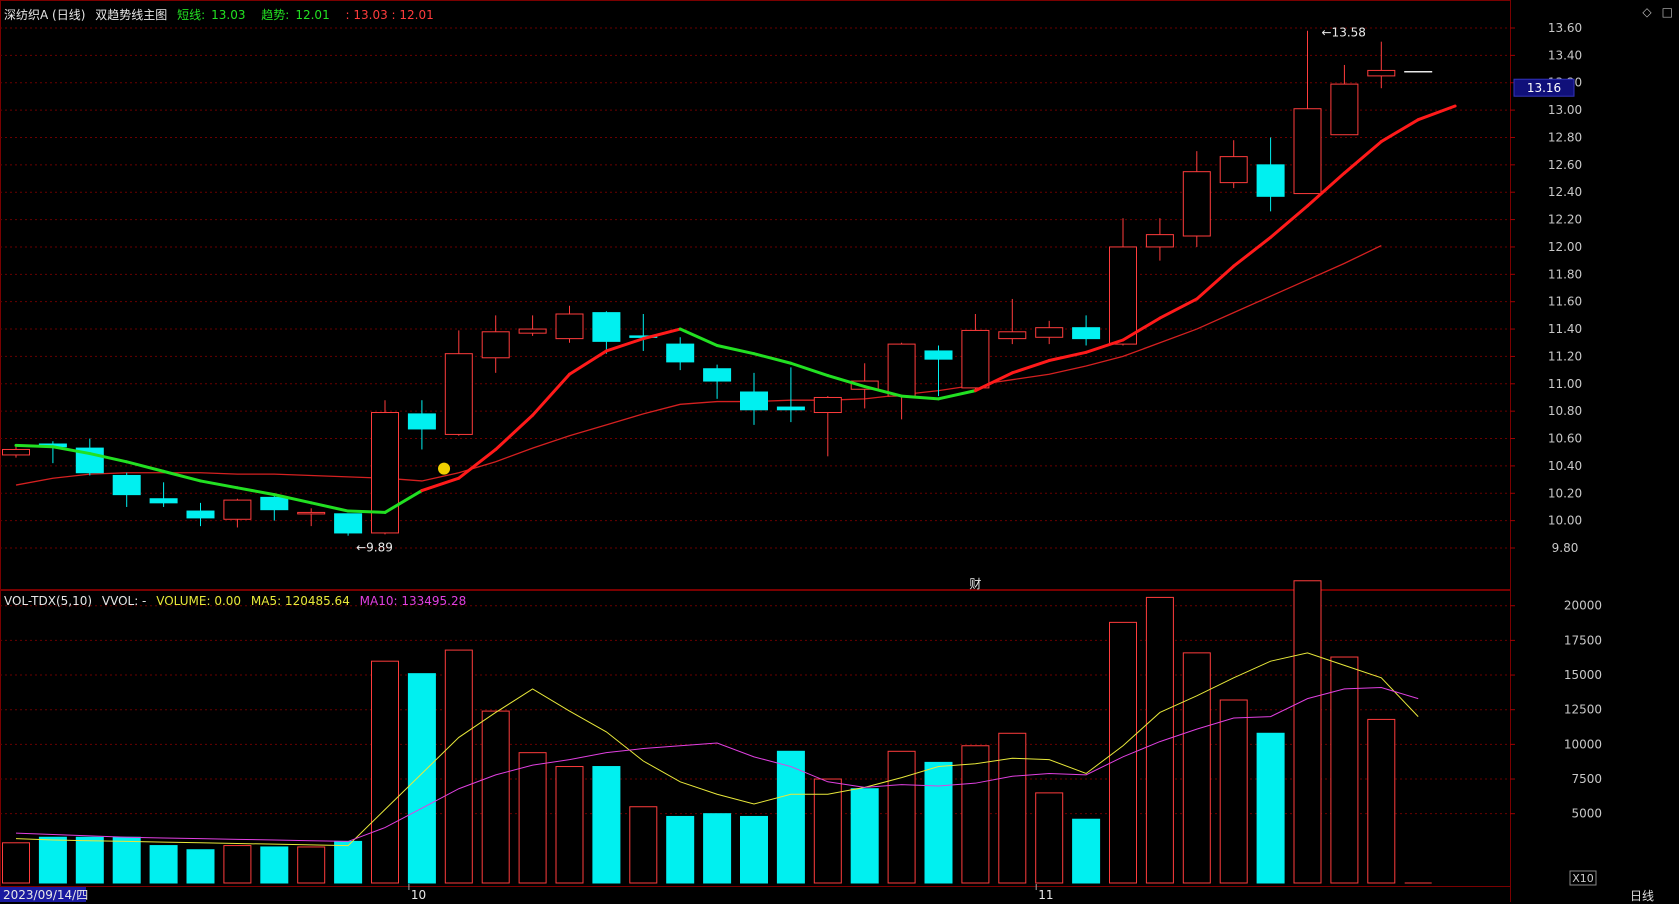  What do you see at coordinates (1642, 896) in the screenshot?
I see `period-label: 日线` at bounding box center [1642, 896].